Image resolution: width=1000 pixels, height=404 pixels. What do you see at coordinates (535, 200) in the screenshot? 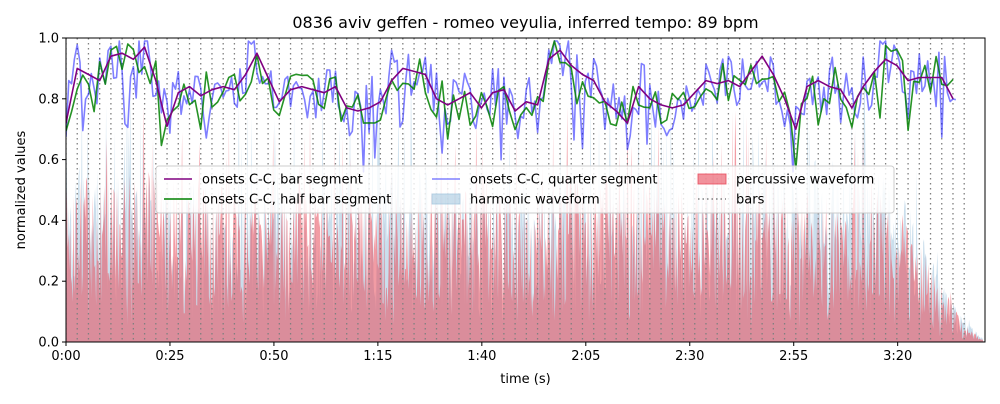
I see `legend-label-3: harmonic waveform` at bounding box center [535, 200].